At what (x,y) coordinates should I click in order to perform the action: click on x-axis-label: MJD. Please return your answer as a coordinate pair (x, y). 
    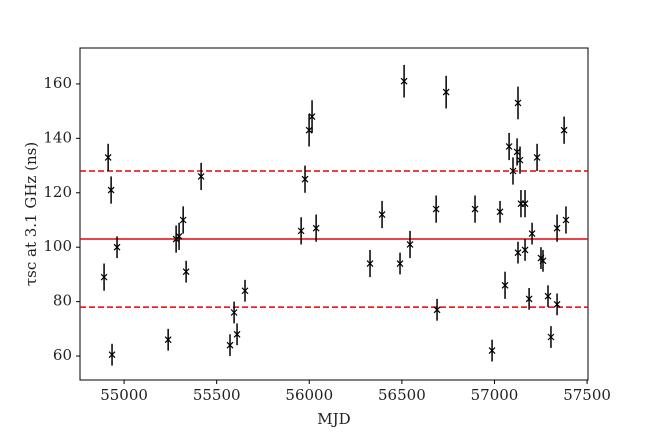
    Looking at the image, I should click on (333, 419).